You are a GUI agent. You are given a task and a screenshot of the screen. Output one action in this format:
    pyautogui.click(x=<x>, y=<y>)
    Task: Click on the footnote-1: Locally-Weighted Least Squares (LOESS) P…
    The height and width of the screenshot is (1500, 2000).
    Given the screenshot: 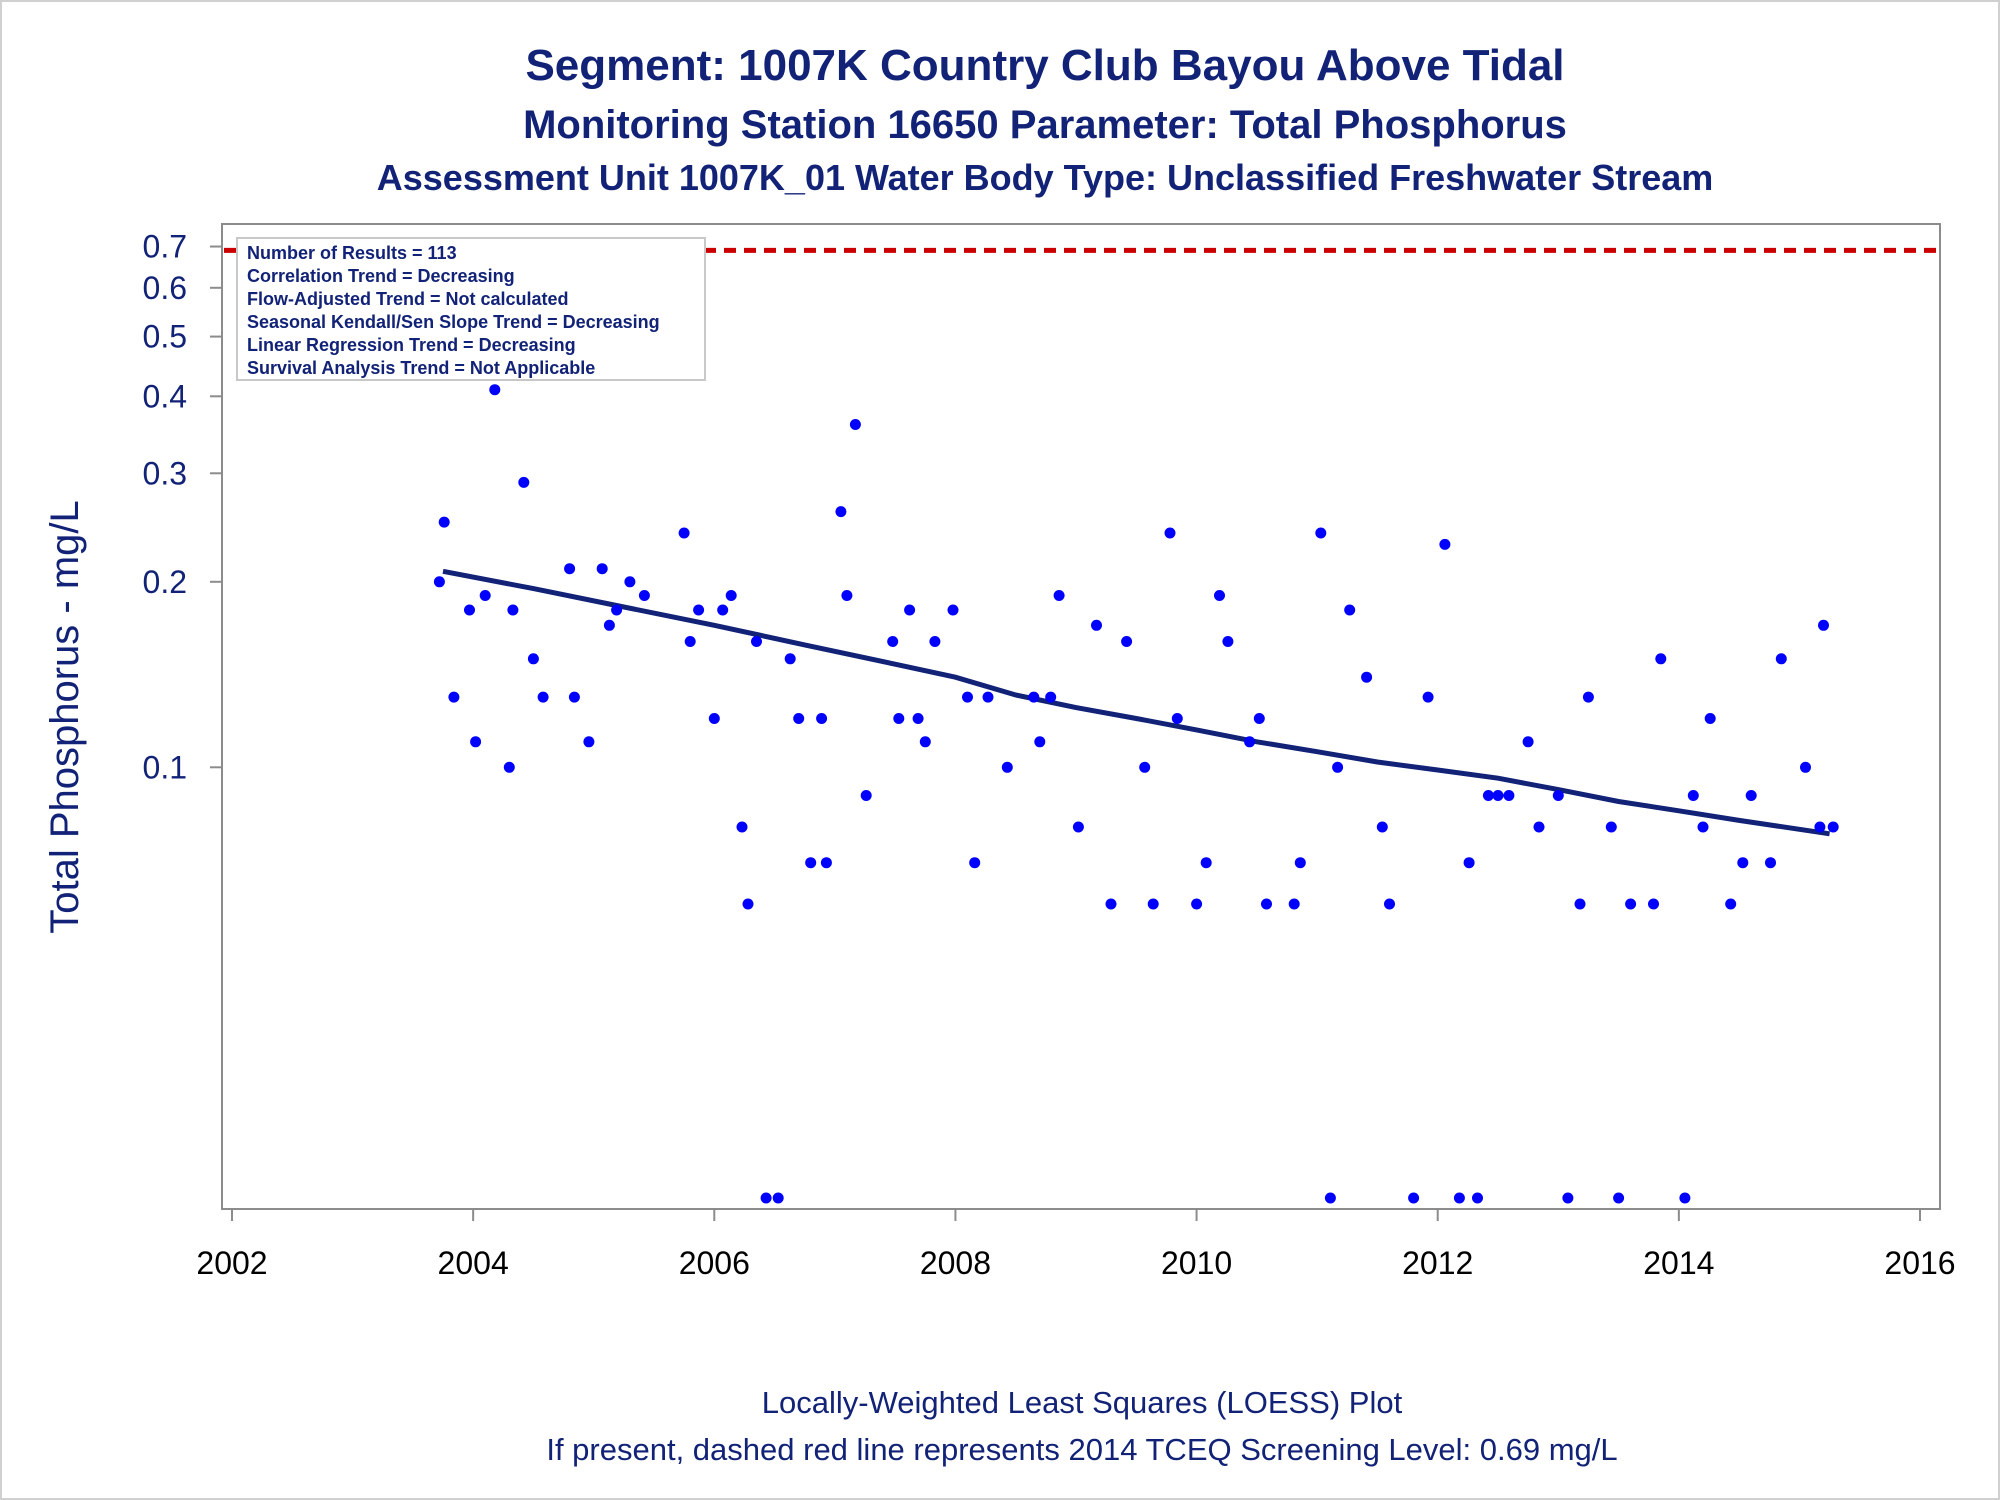 What is the action you would take?
    pyautogui.click(x=1082, y=1402)
    